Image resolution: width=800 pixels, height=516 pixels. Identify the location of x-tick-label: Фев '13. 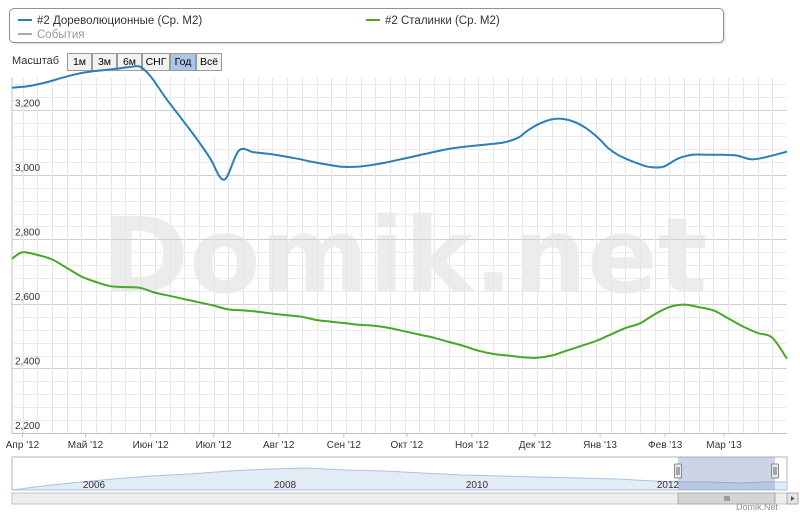
(665, 445).